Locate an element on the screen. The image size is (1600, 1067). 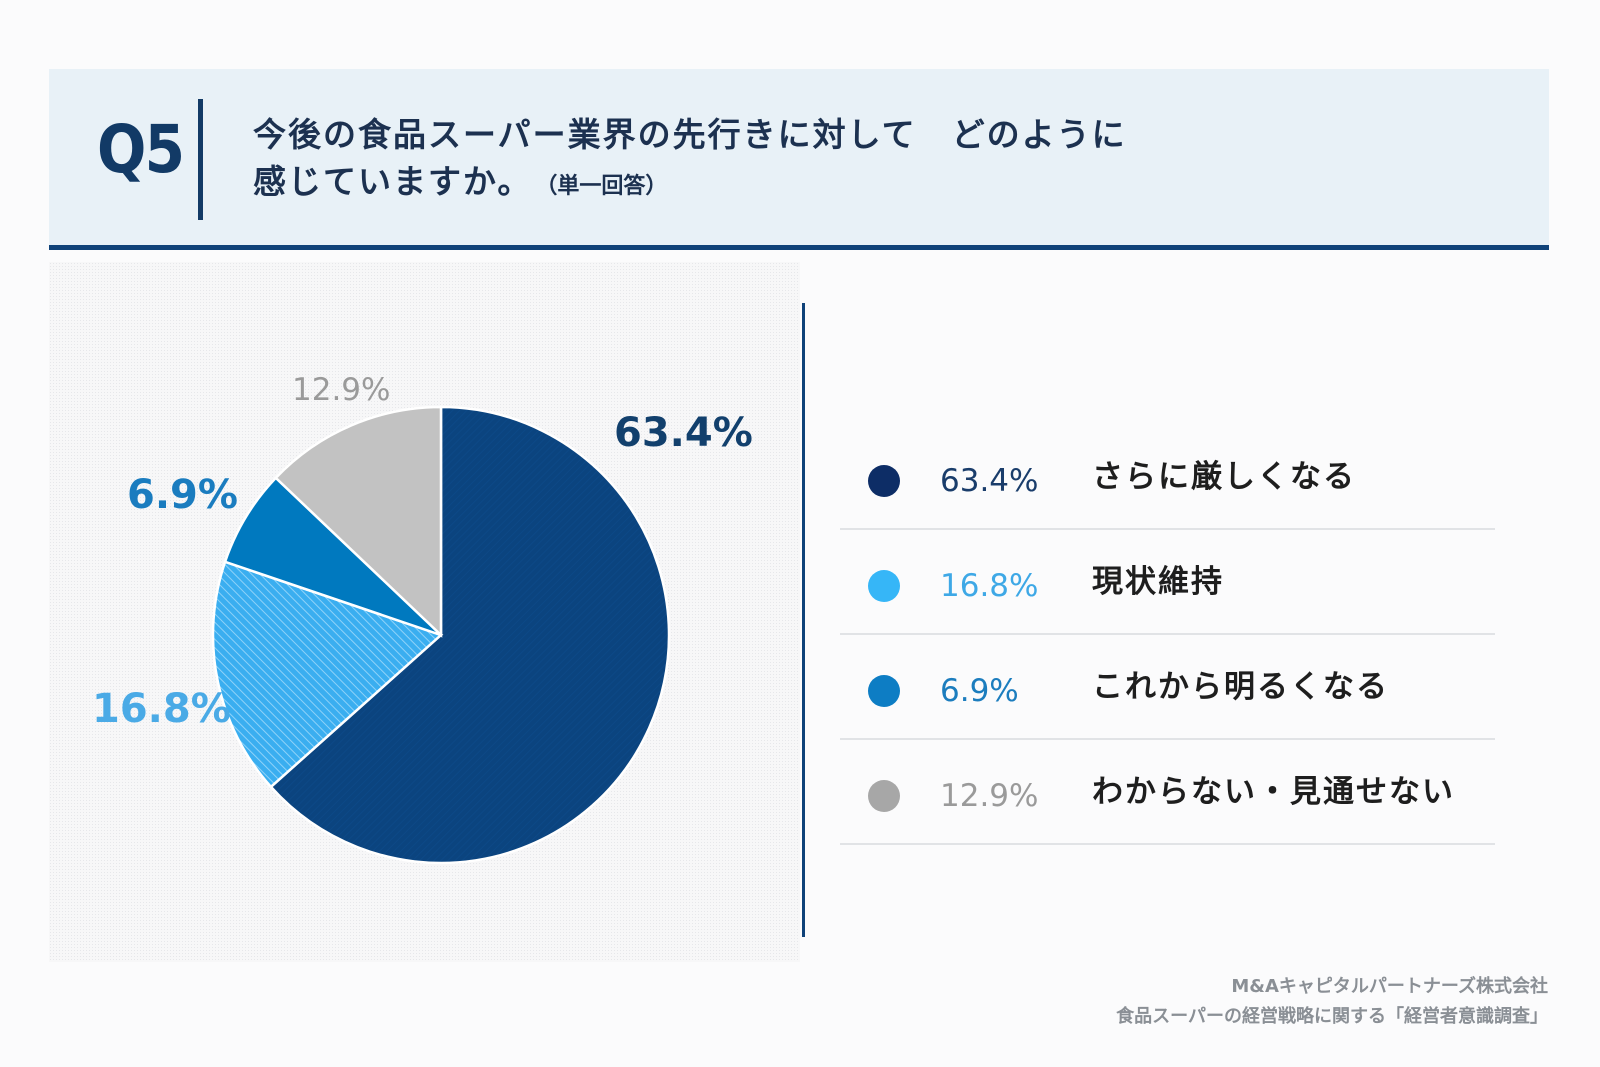
pie-percent-label: 63.4% is located at coordinates (683, 433).